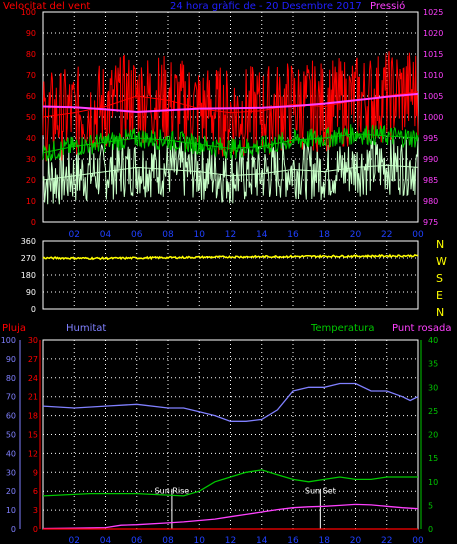 This screenshot has width=457, height=544. Describe the element at coordinates (246, 235) in the screenshot. I see `wind-x-axis-ticks: 02 04 06 08 10 12 14 16 18 20 22 00` at that location.